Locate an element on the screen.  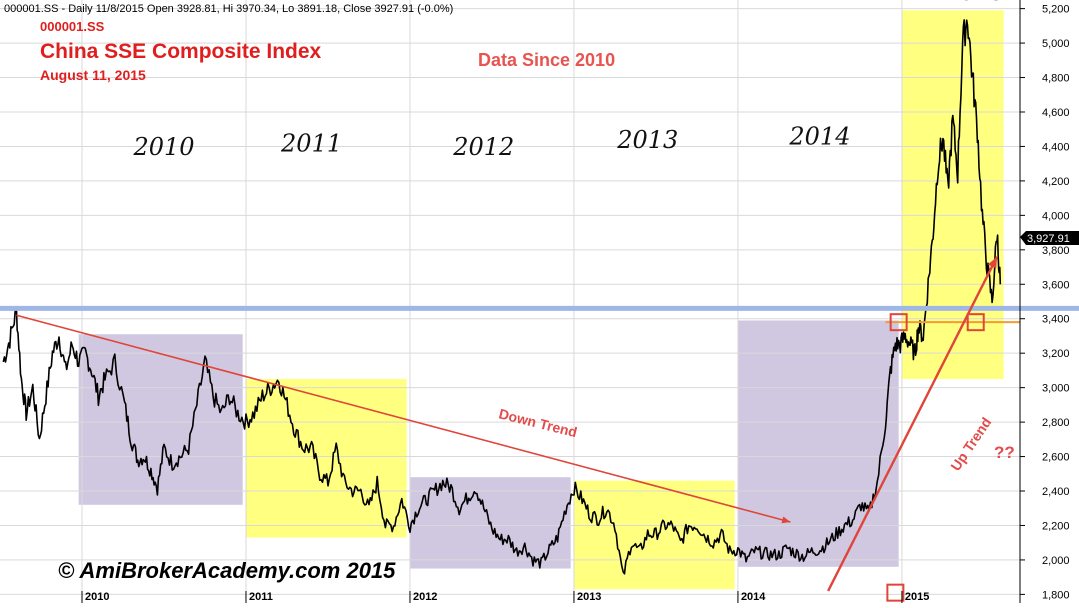
y-tick-label: 3,400 is located at coordinates (1056, 320).